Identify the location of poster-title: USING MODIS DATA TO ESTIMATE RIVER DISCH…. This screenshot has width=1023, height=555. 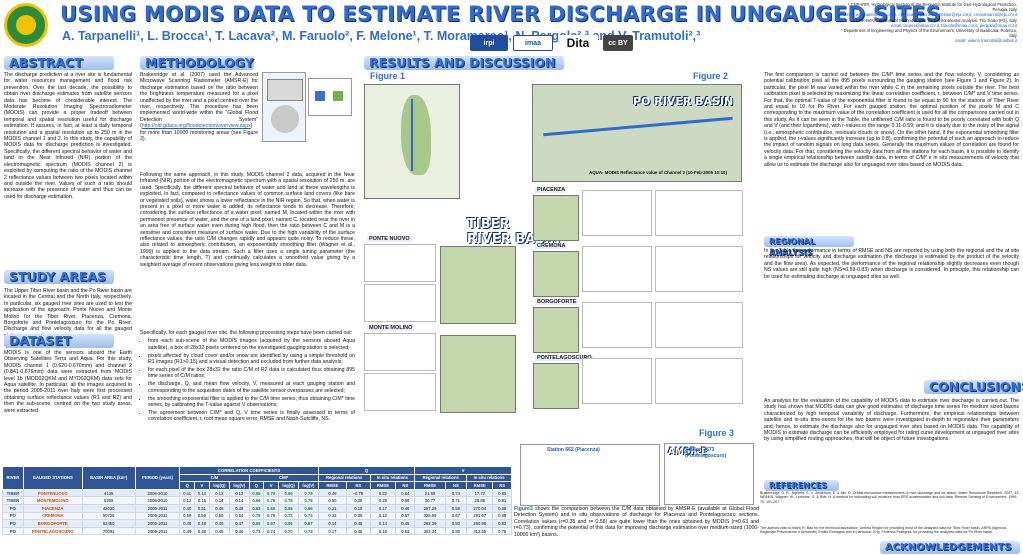
(501, 14).